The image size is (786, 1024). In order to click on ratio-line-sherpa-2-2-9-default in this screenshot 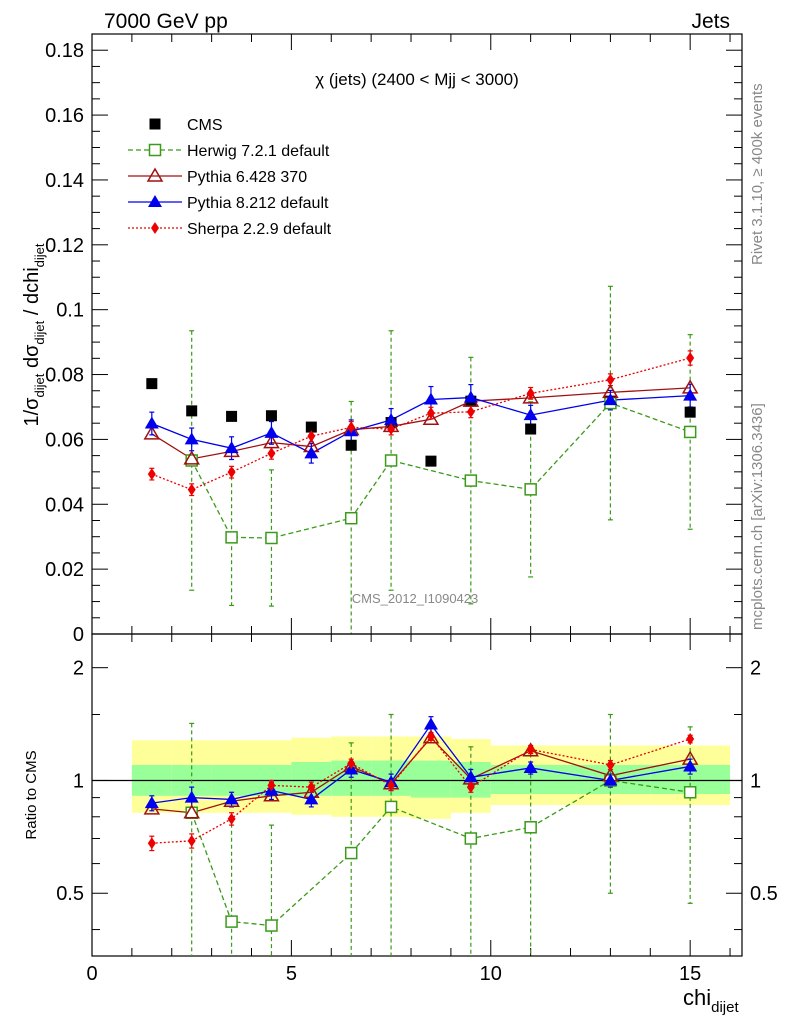, I will do `click(421, 789)`.